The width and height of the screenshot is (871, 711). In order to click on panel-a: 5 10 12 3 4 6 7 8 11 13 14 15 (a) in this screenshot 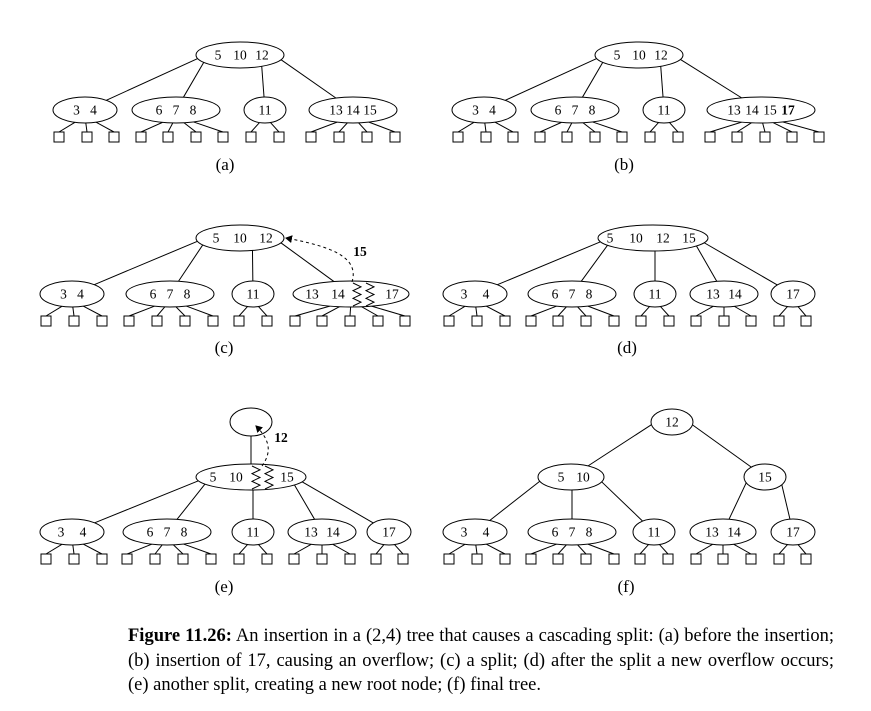, I will do `click(226, 107)`.